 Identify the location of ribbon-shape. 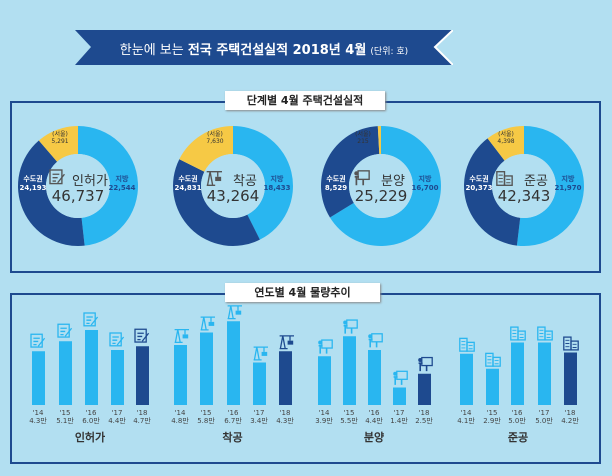
(264, 47).